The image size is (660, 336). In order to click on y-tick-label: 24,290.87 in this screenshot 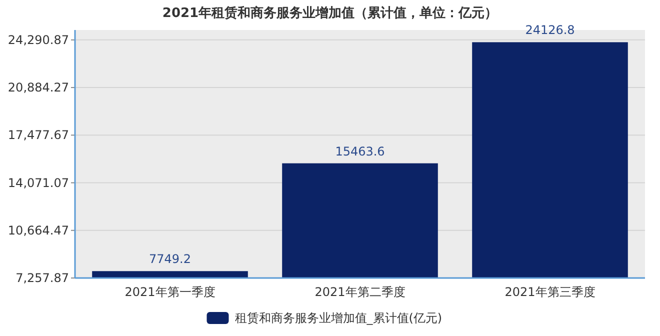, I will do `click(38, 39)`.